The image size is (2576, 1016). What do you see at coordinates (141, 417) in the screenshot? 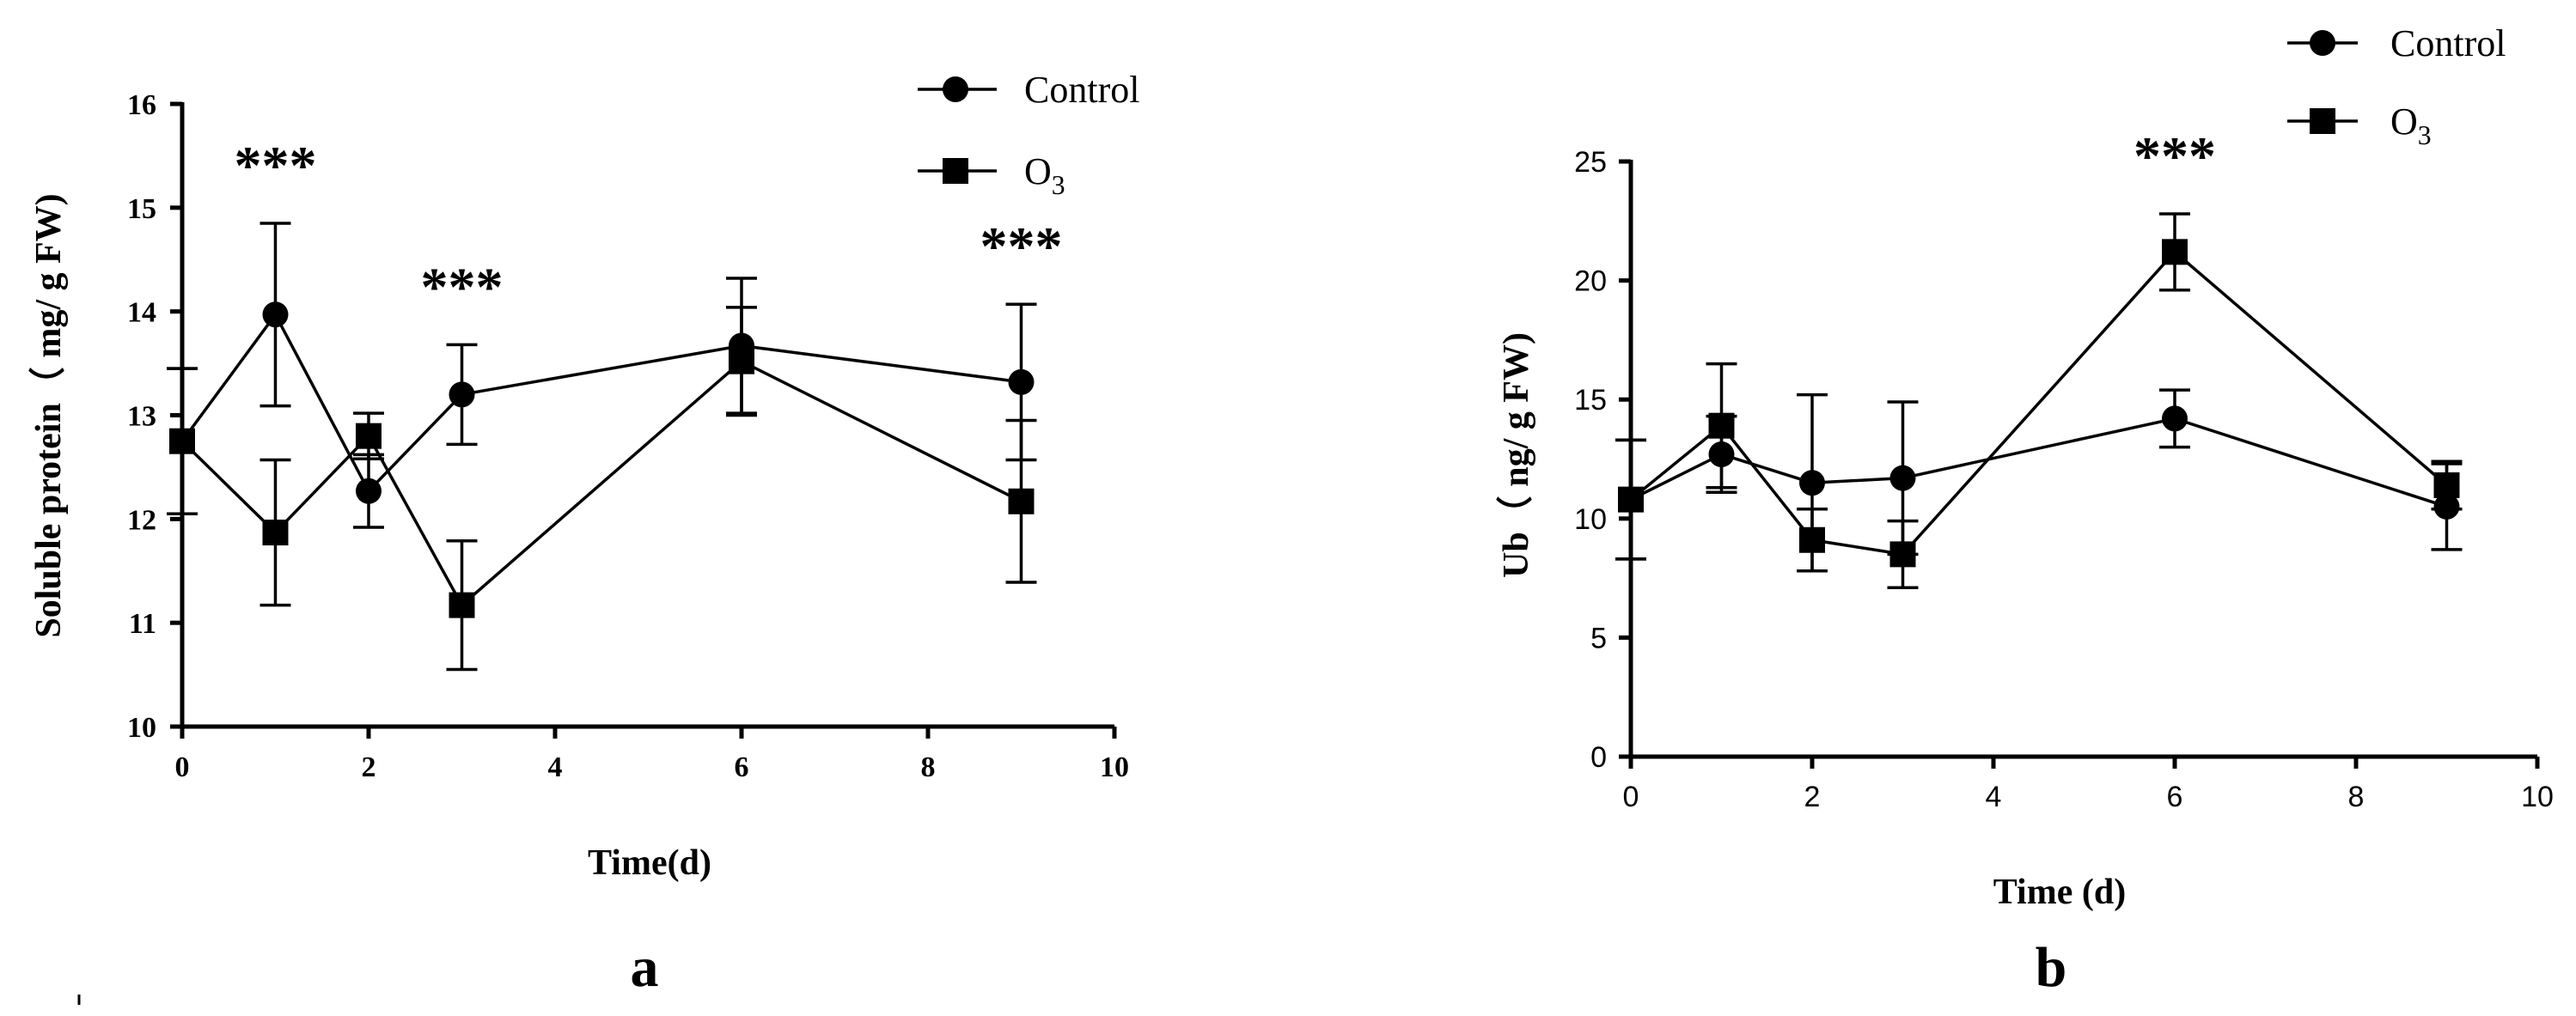
I see `y-tick-label: 13` at bounding box center [141, 417].